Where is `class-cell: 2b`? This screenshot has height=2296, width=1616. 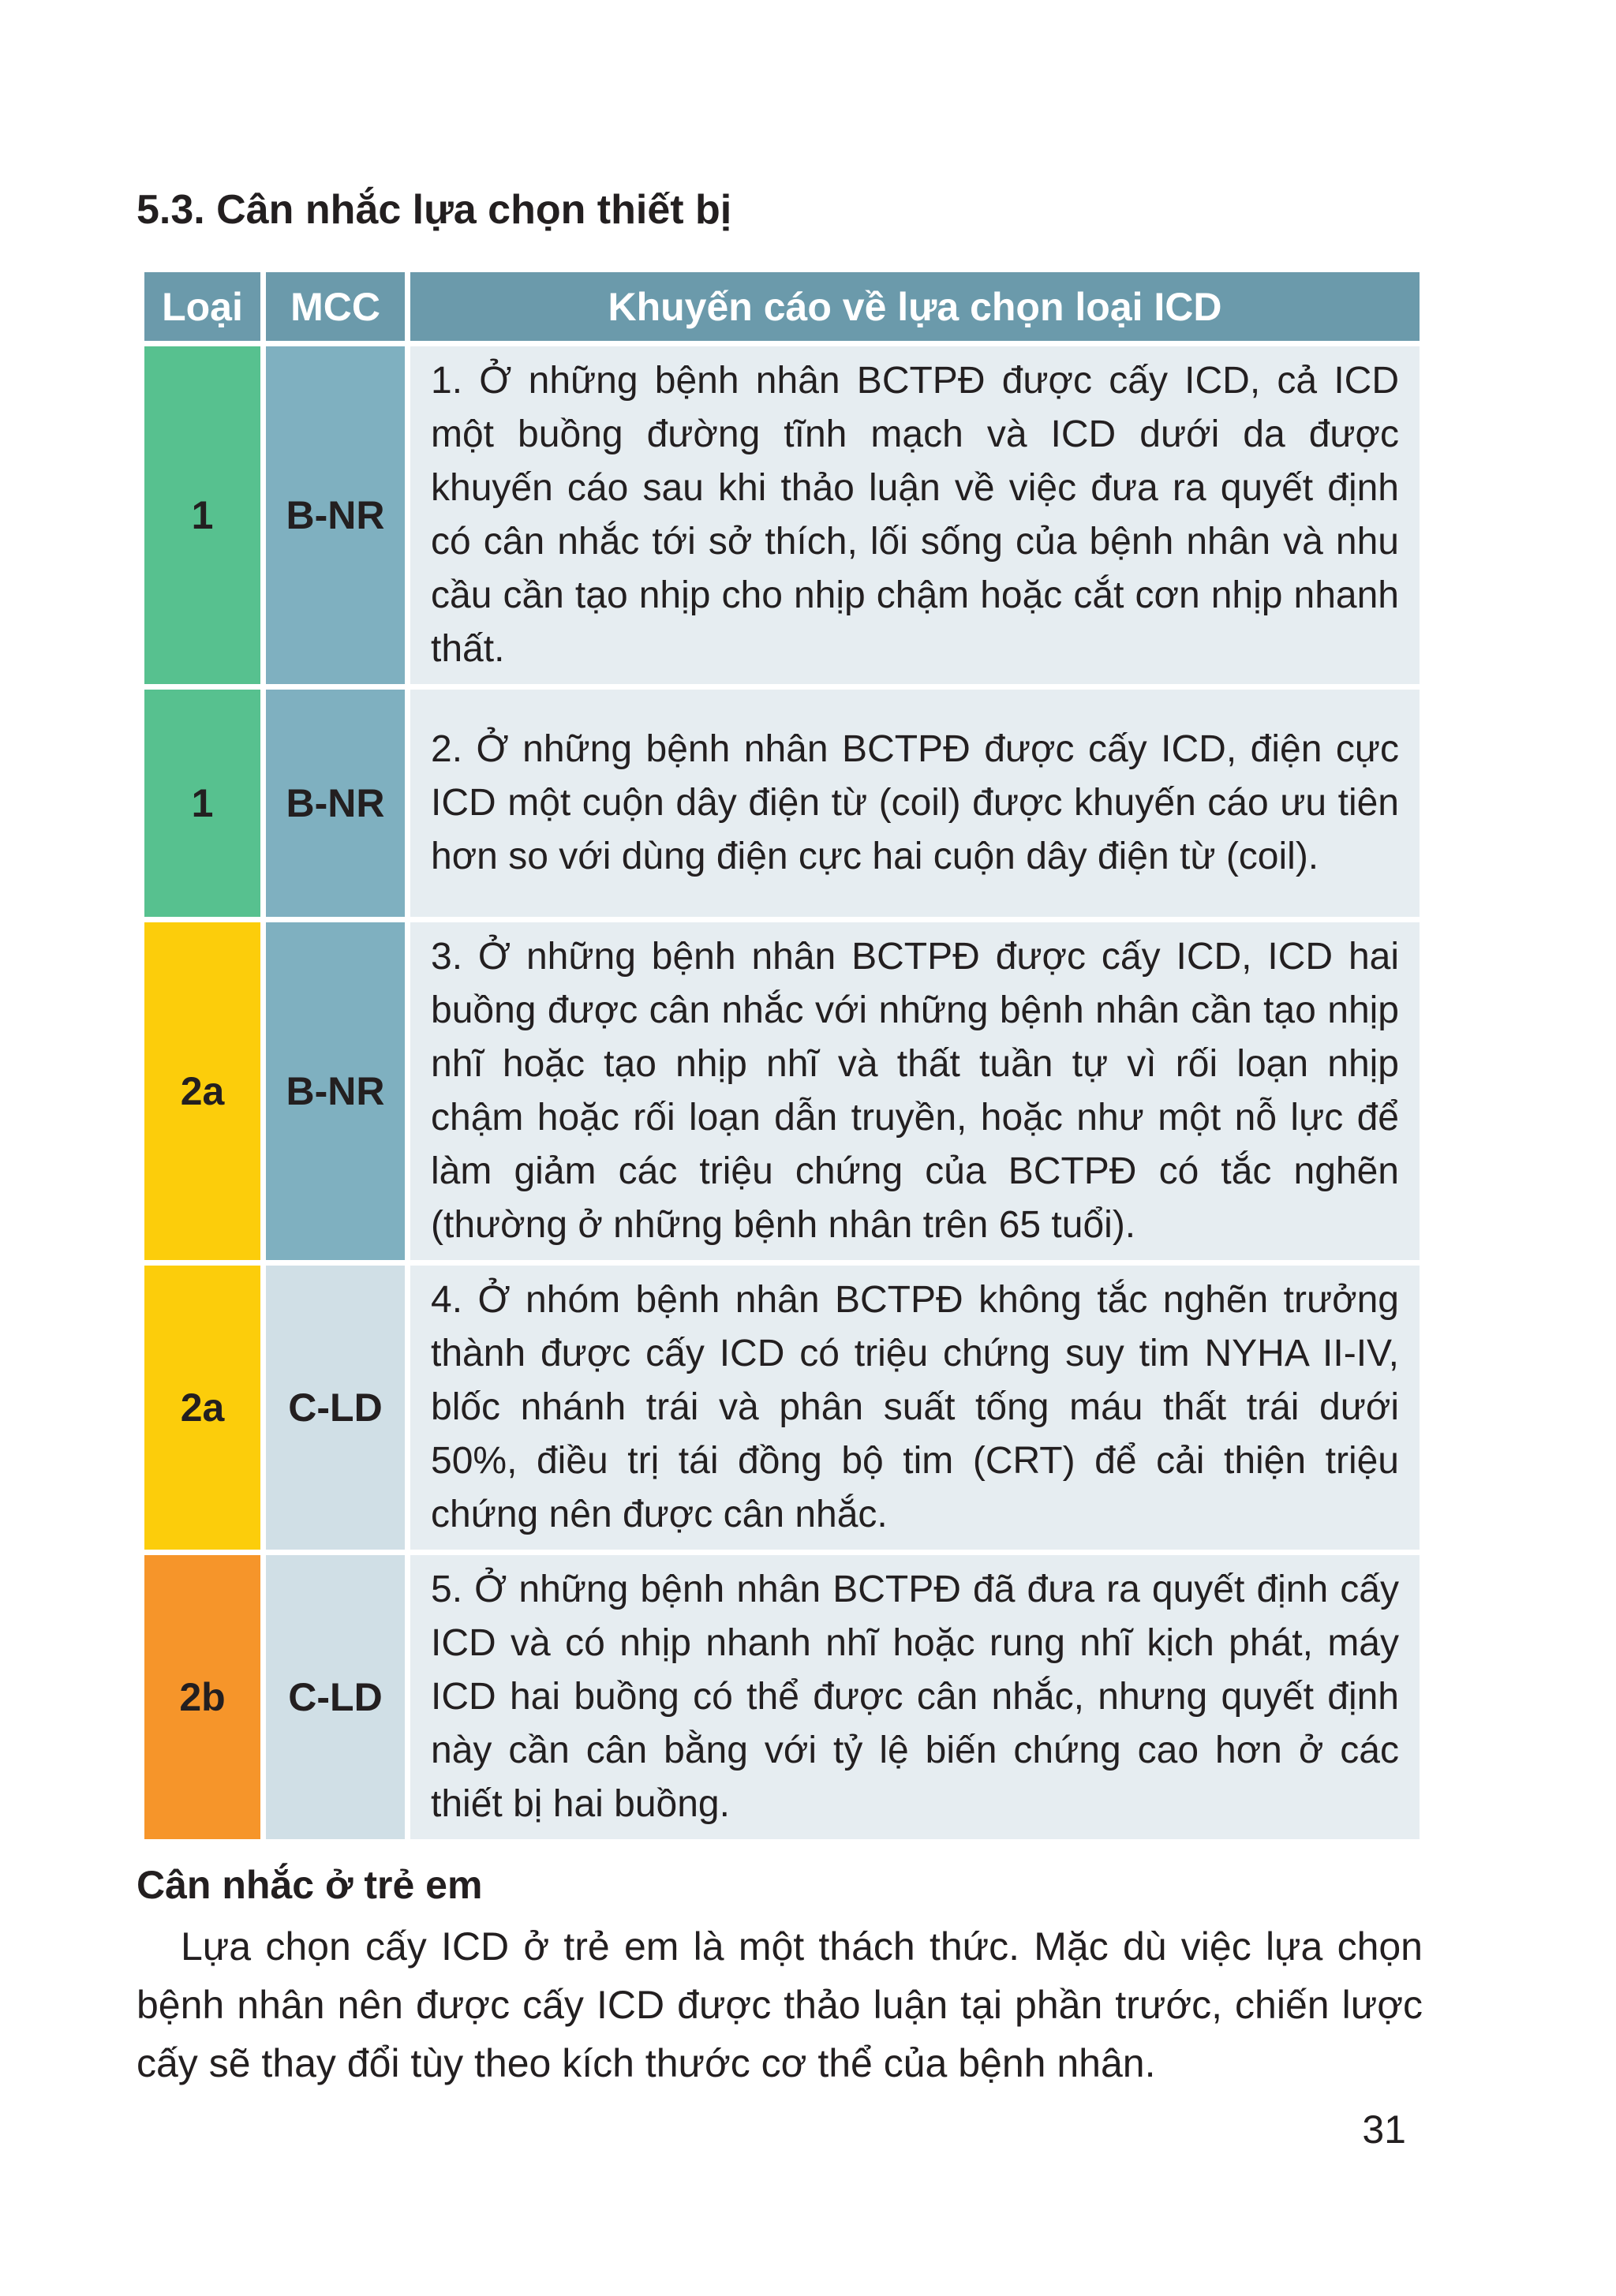
class-cell: 2b is located at coordinates (202, 1697).